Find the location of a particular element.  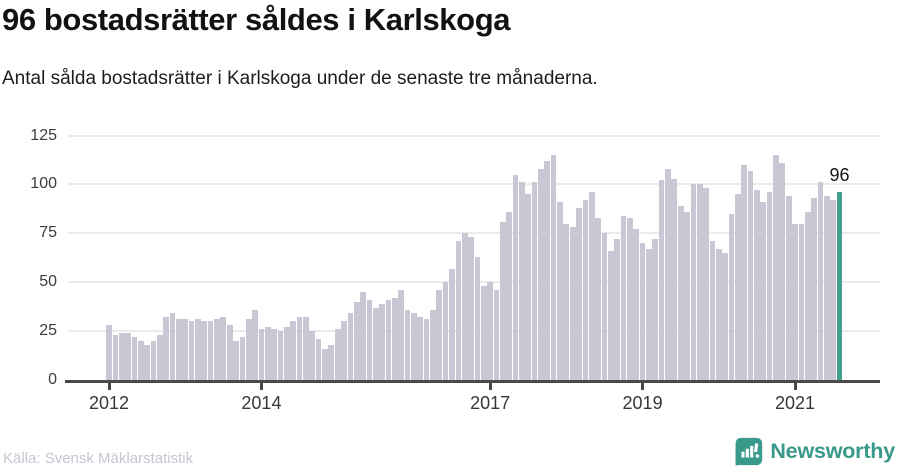

y-axis-label: 0 is located at coordinates (52, 379).